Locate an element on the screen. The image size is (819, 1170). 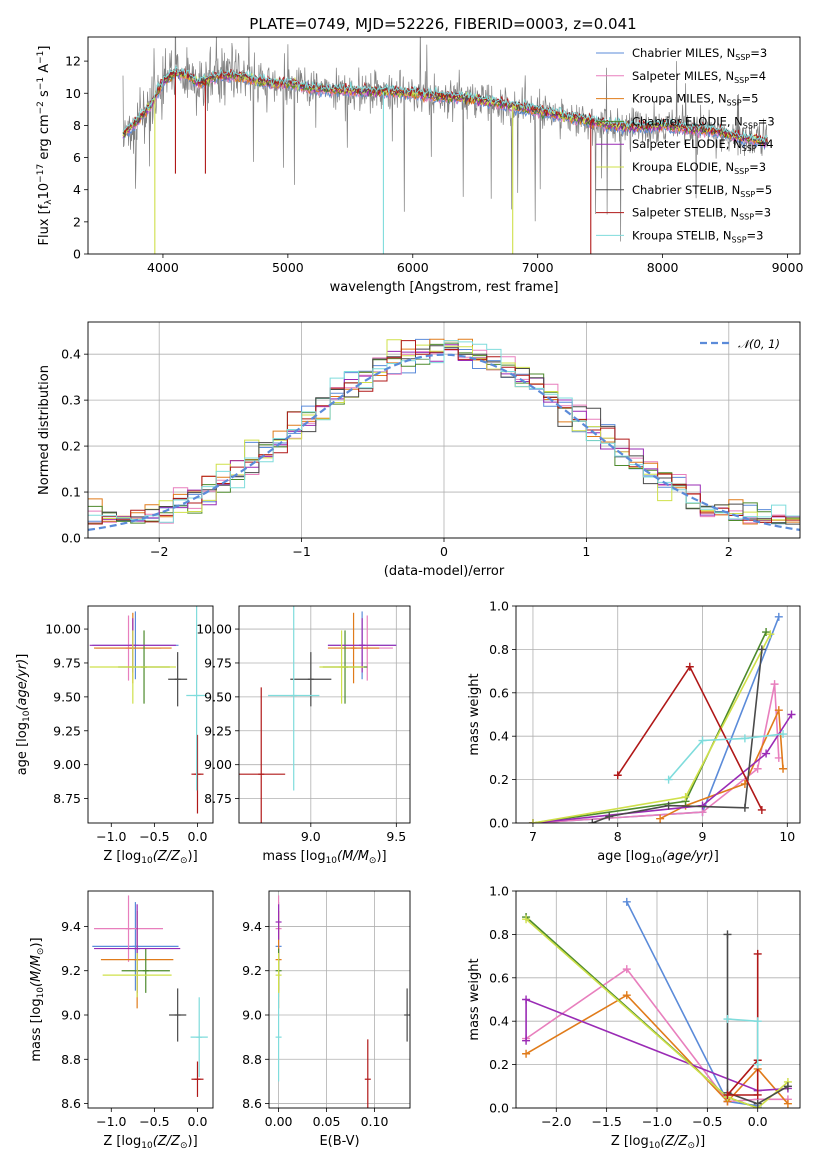
y-axis-label: mass weight is located at coordinates (474, 999).